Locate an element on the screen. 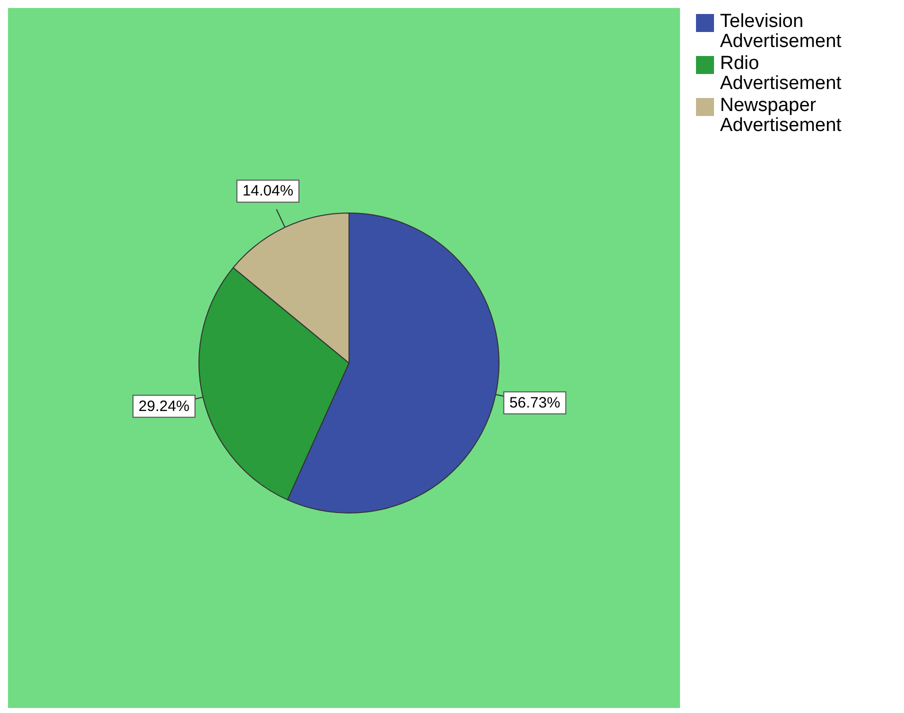 The image size is (904, 713). data-label: 14.04% is located at coordinates (268, 191).